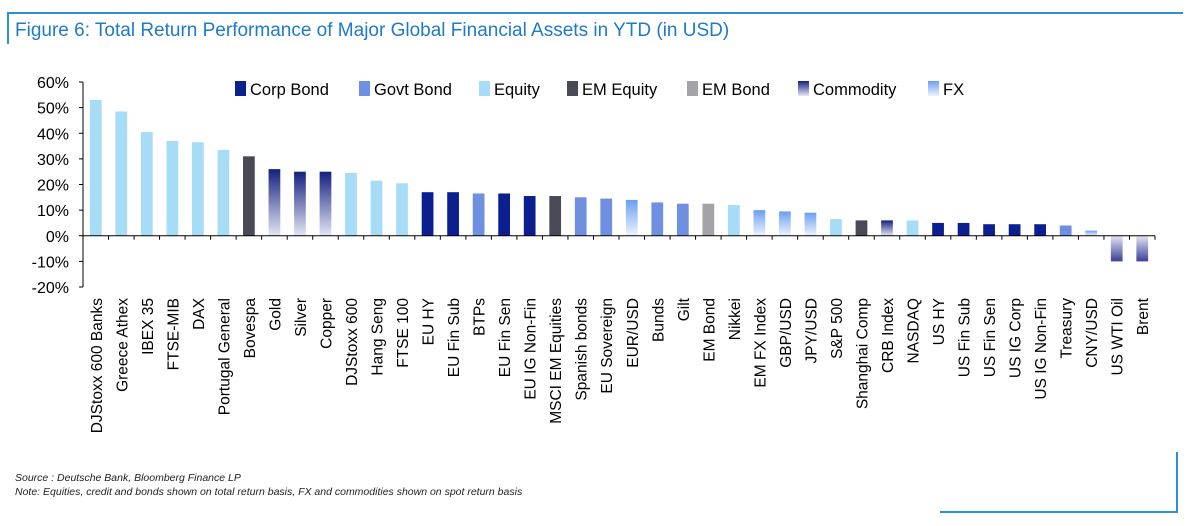 Image resolution: width=1191 pixels, height=526 pixels. Describe the element at coordinates (121, 173) in the screenshot. I see `bar-greece-athex` at that location.